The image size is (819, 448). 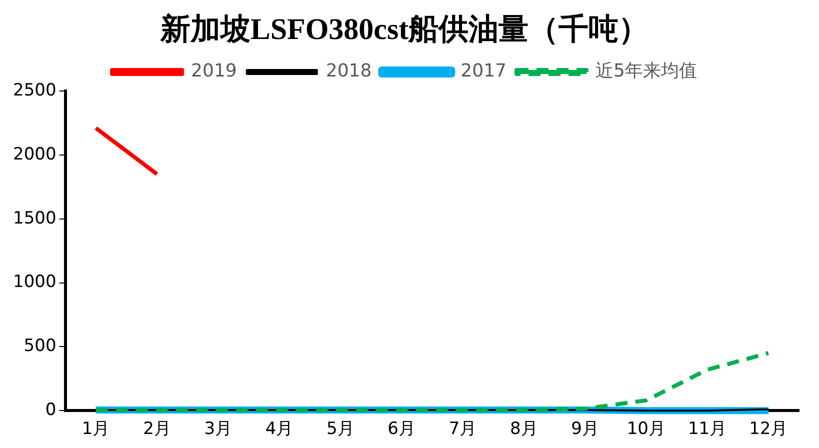 I want to click on x-tick-label: 8月, so click(x=524, y=429).